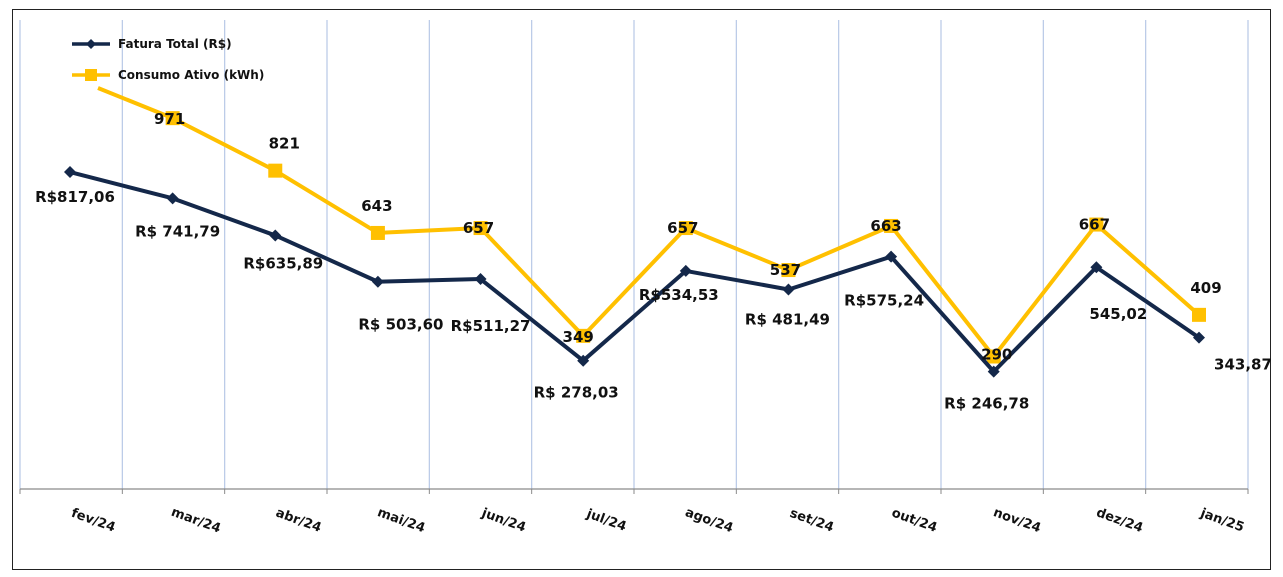 Image resolution: width=1283 pixels, height=577 pixels. I want to click on x-tick-label: jul/24, so click(606, 520).